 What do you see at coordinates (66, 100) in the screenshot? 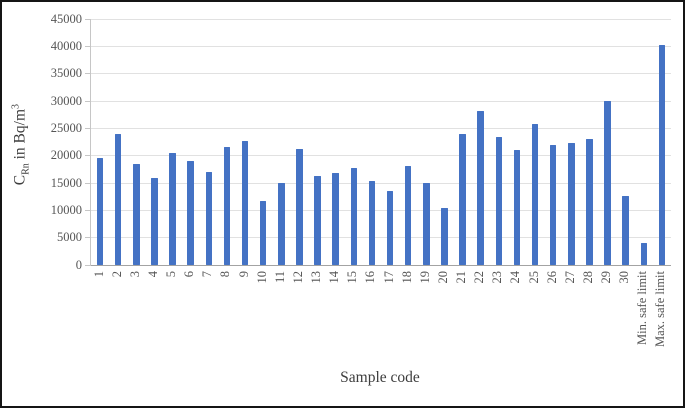
I see `y-tick-label: 30000` at bounding box center [66, 100].